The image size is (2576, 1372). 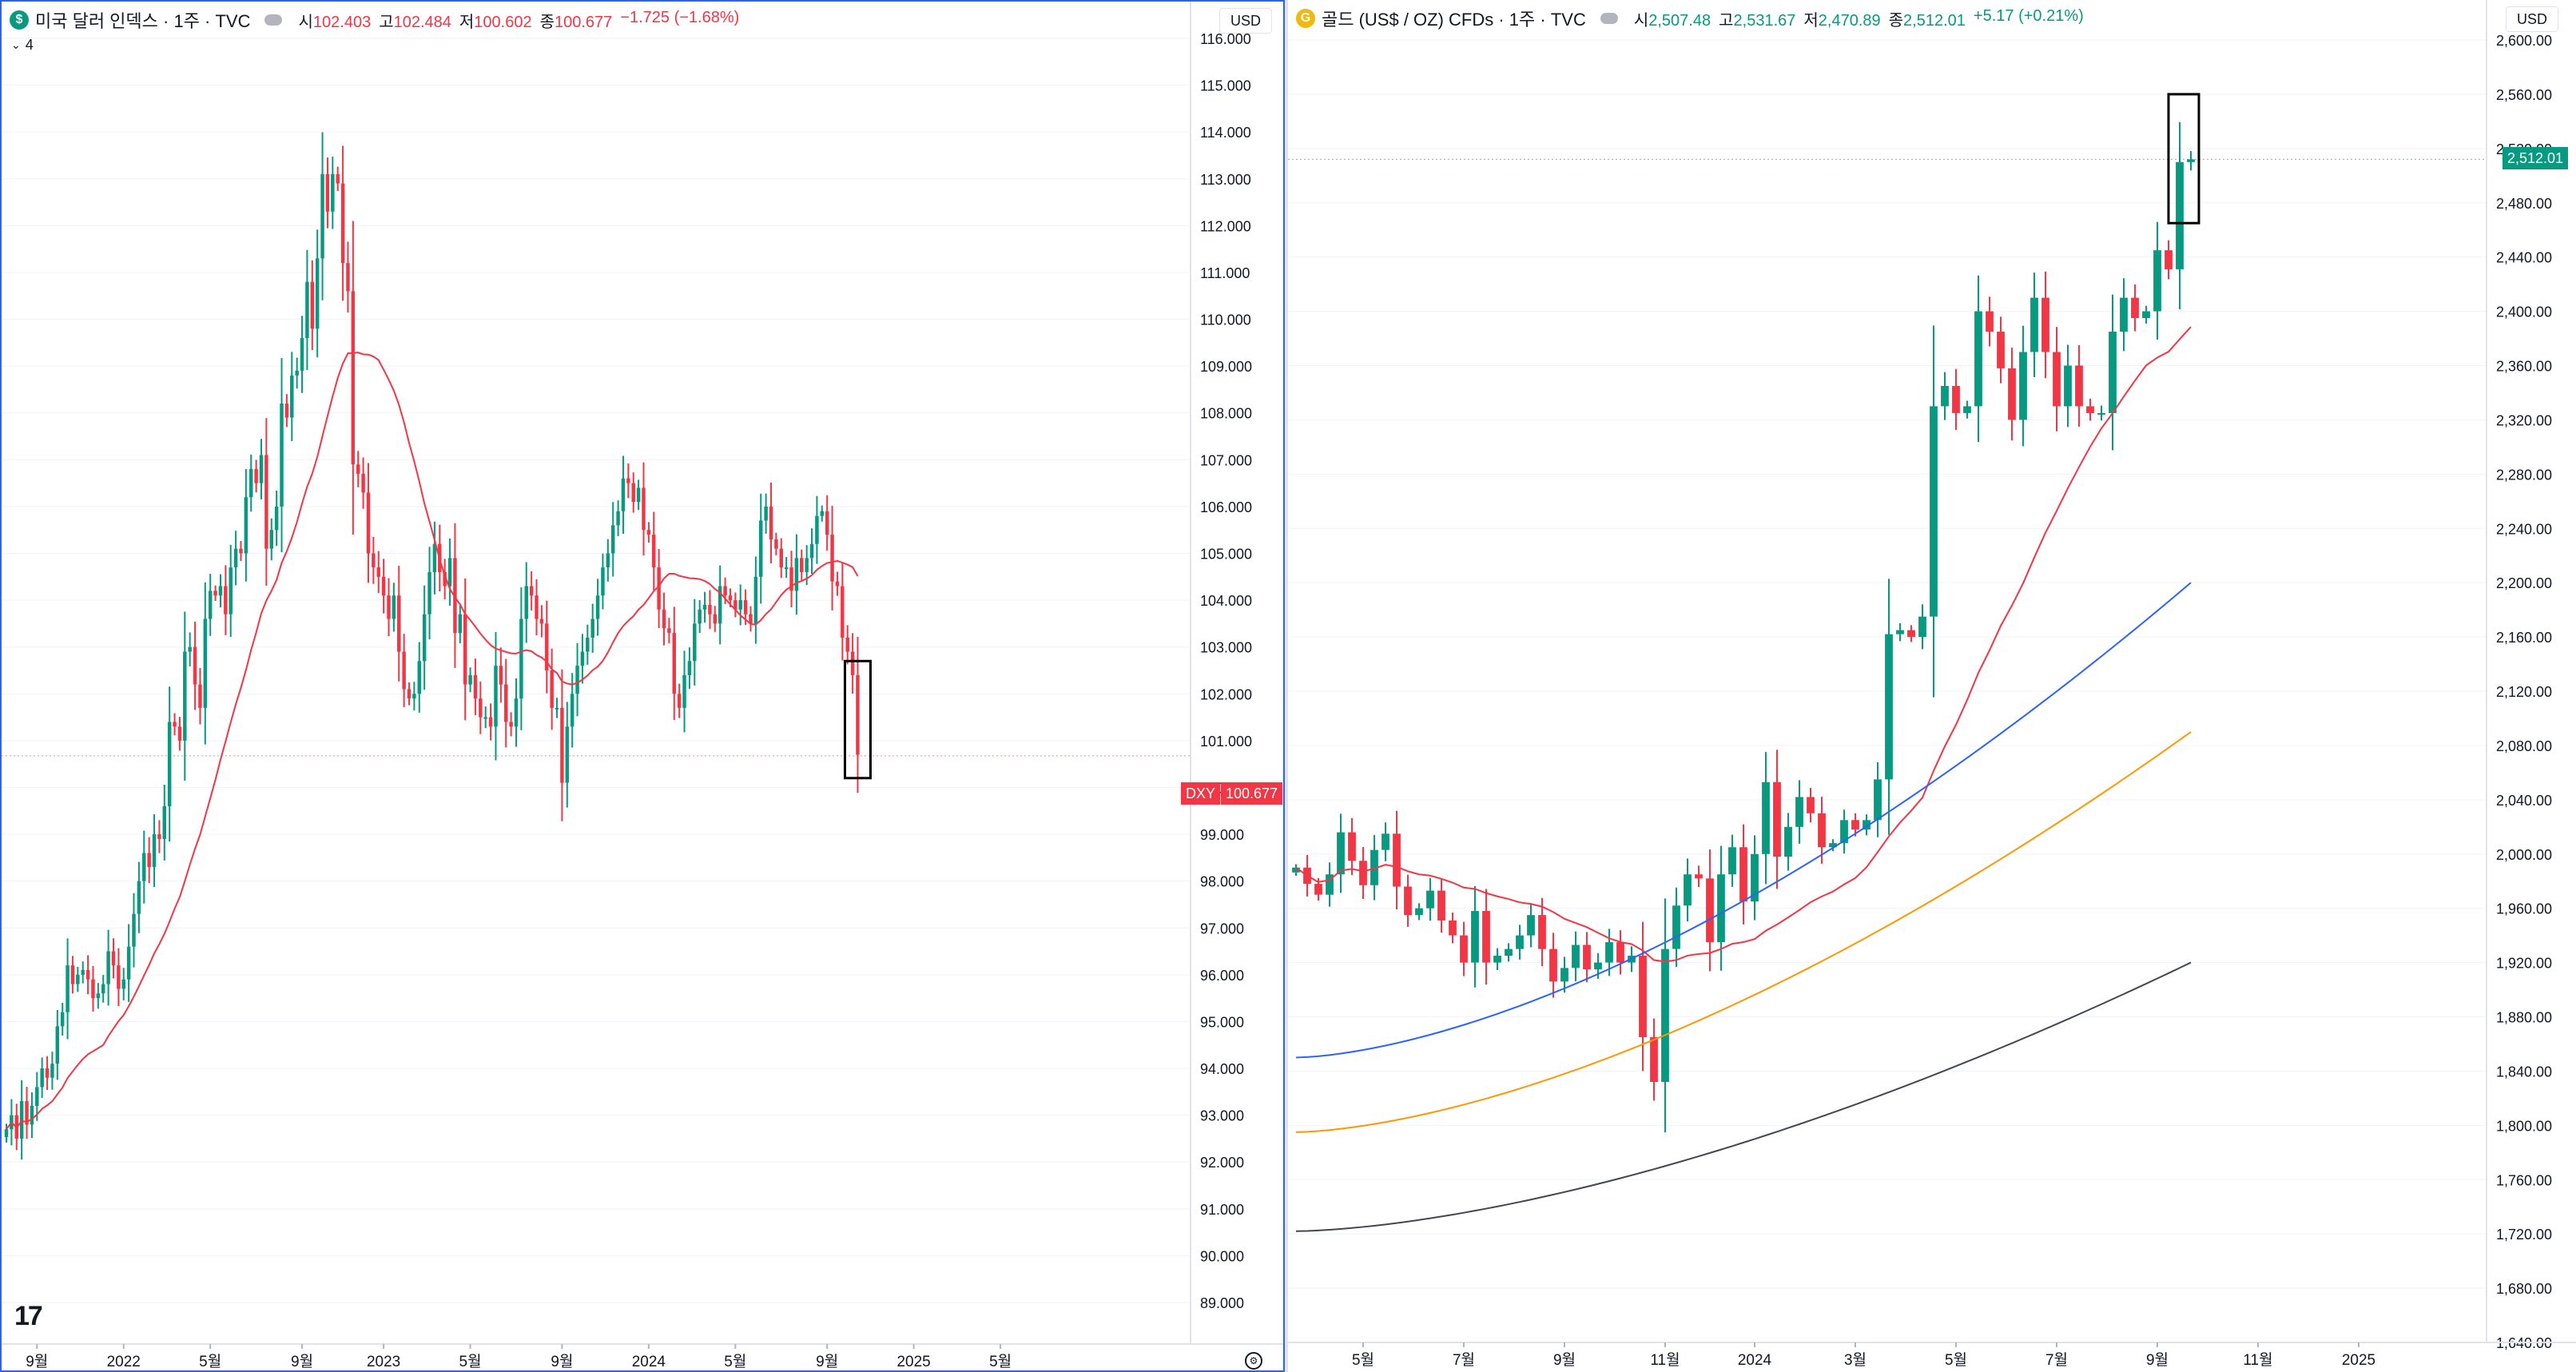 I want to click on pane-divider, so click(x=1286, y=686).